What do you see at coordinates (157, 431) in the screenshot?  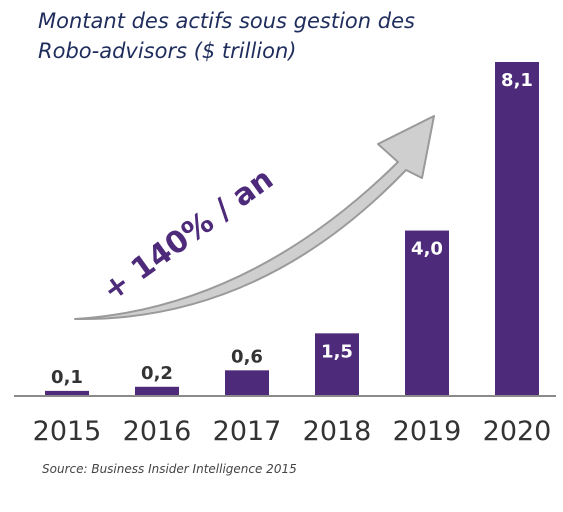 I see `x-tick-label-2016: 2016` at bounding box center [157, 431].